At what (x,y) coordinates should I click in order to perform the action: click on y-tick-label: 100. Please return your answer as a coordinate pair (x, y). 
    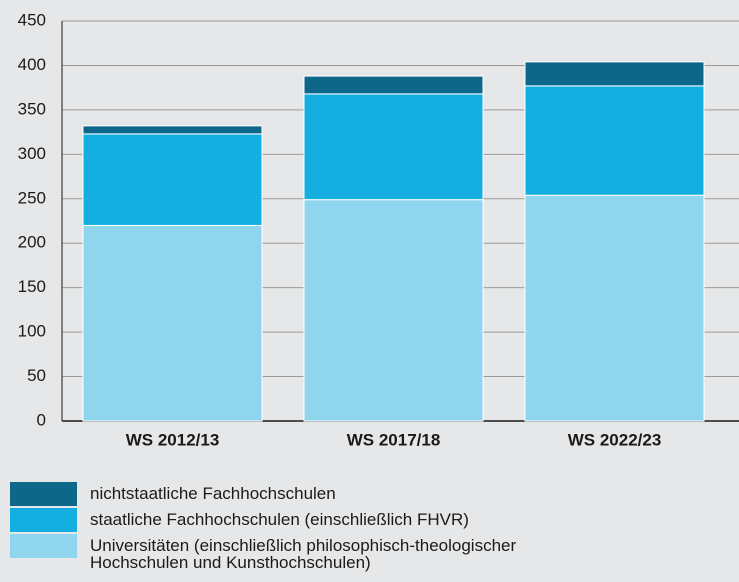
    Looking at the image, I should click on (32, 331).